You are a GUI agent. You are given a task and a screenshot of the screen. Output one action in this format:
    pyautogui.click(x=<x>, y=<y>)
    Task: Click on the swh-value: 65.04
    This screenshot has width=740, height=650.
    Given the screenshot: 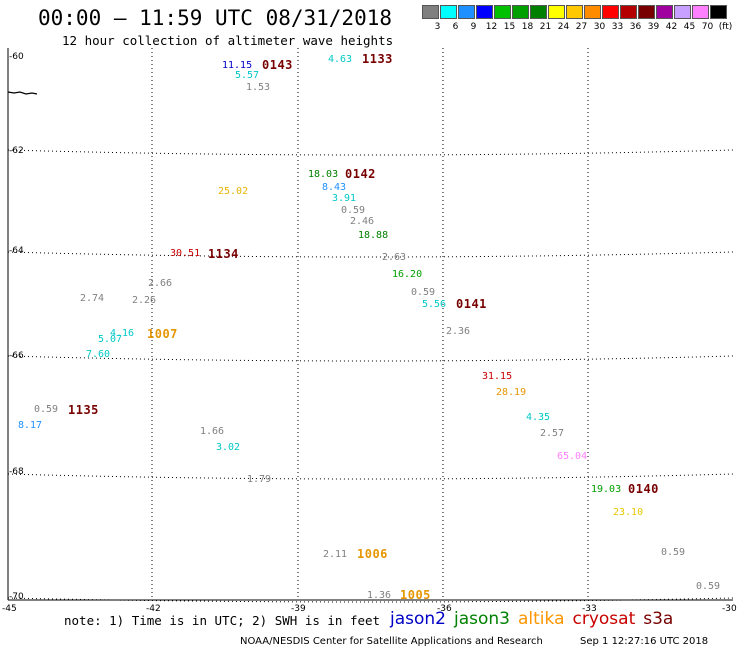 What is the action you would take?
    pyautogui.click(x=572, y=456)
    